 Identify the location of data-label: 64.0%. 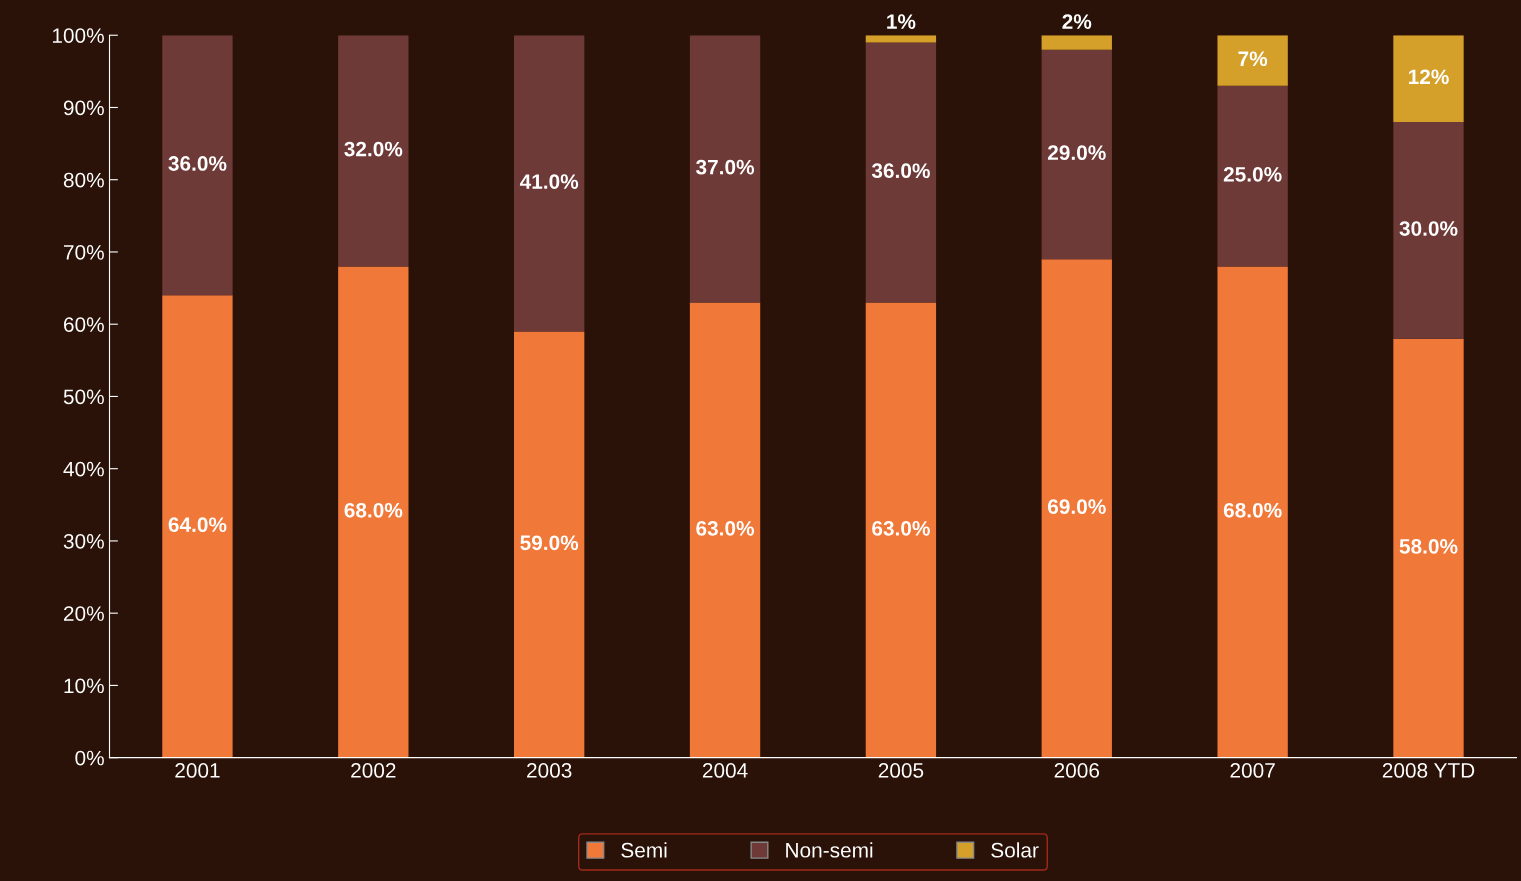
(197, 525).